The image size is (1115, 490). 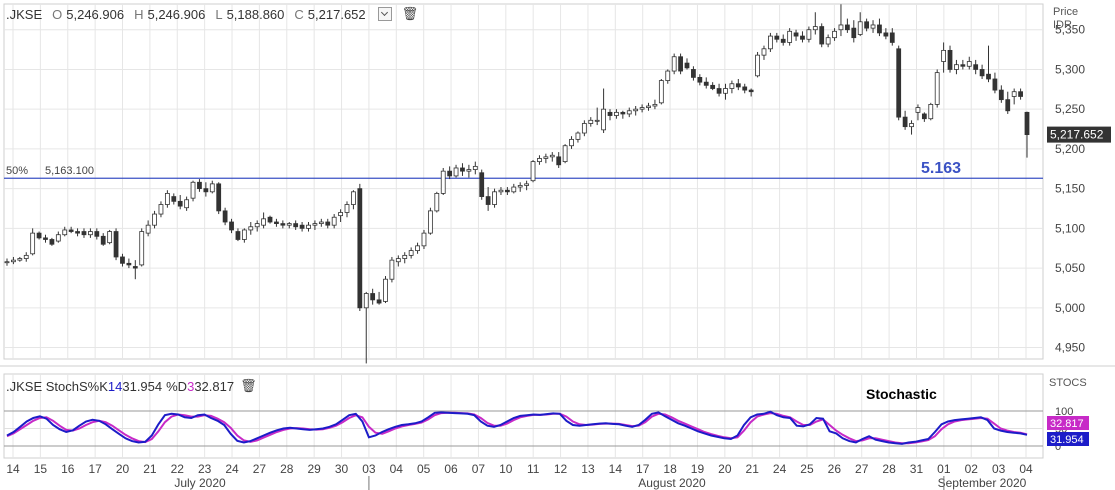 What do you see at coordinates (1062, 25) in the screenshot?
I see `price-axis-unit: IDR` at bounding box center [1062, 25].